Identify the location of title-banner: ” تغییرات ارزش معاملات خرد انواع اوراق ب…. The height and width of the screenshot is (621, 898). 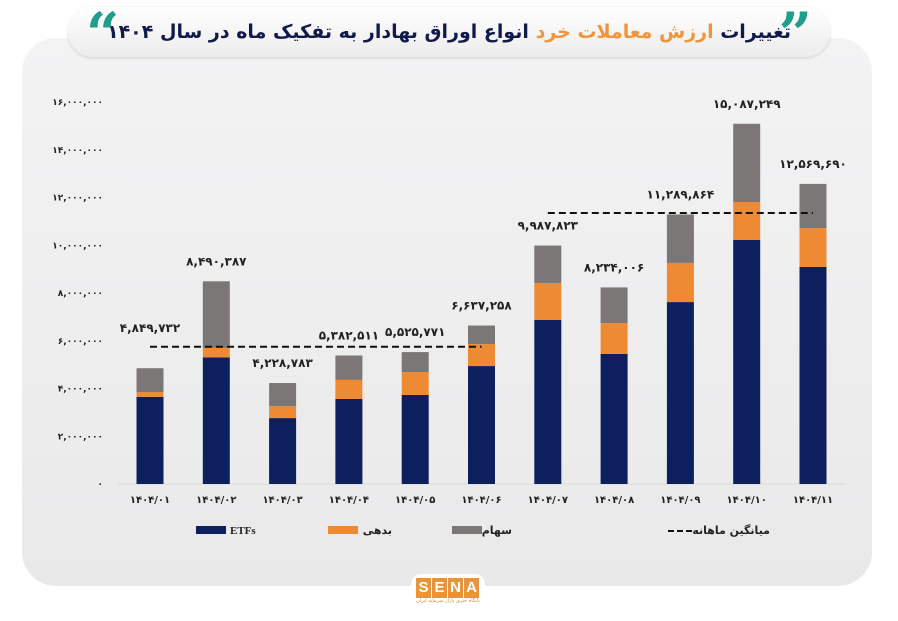
(449, 34).